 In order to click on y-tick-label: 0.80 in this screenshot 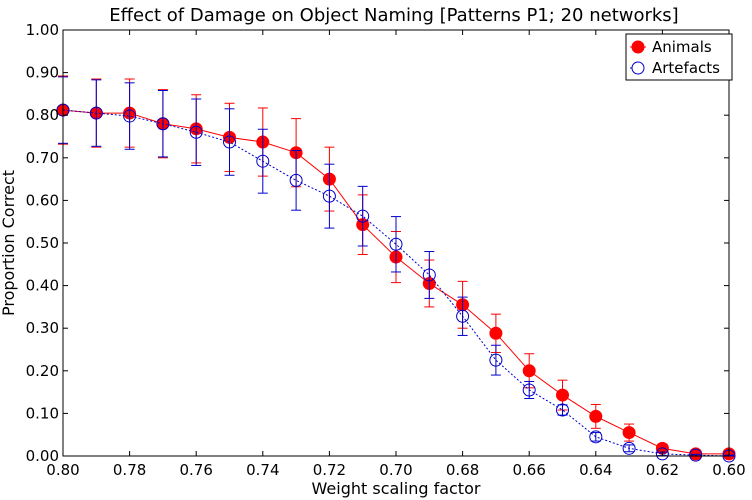, I will do `click(42, 115)`.